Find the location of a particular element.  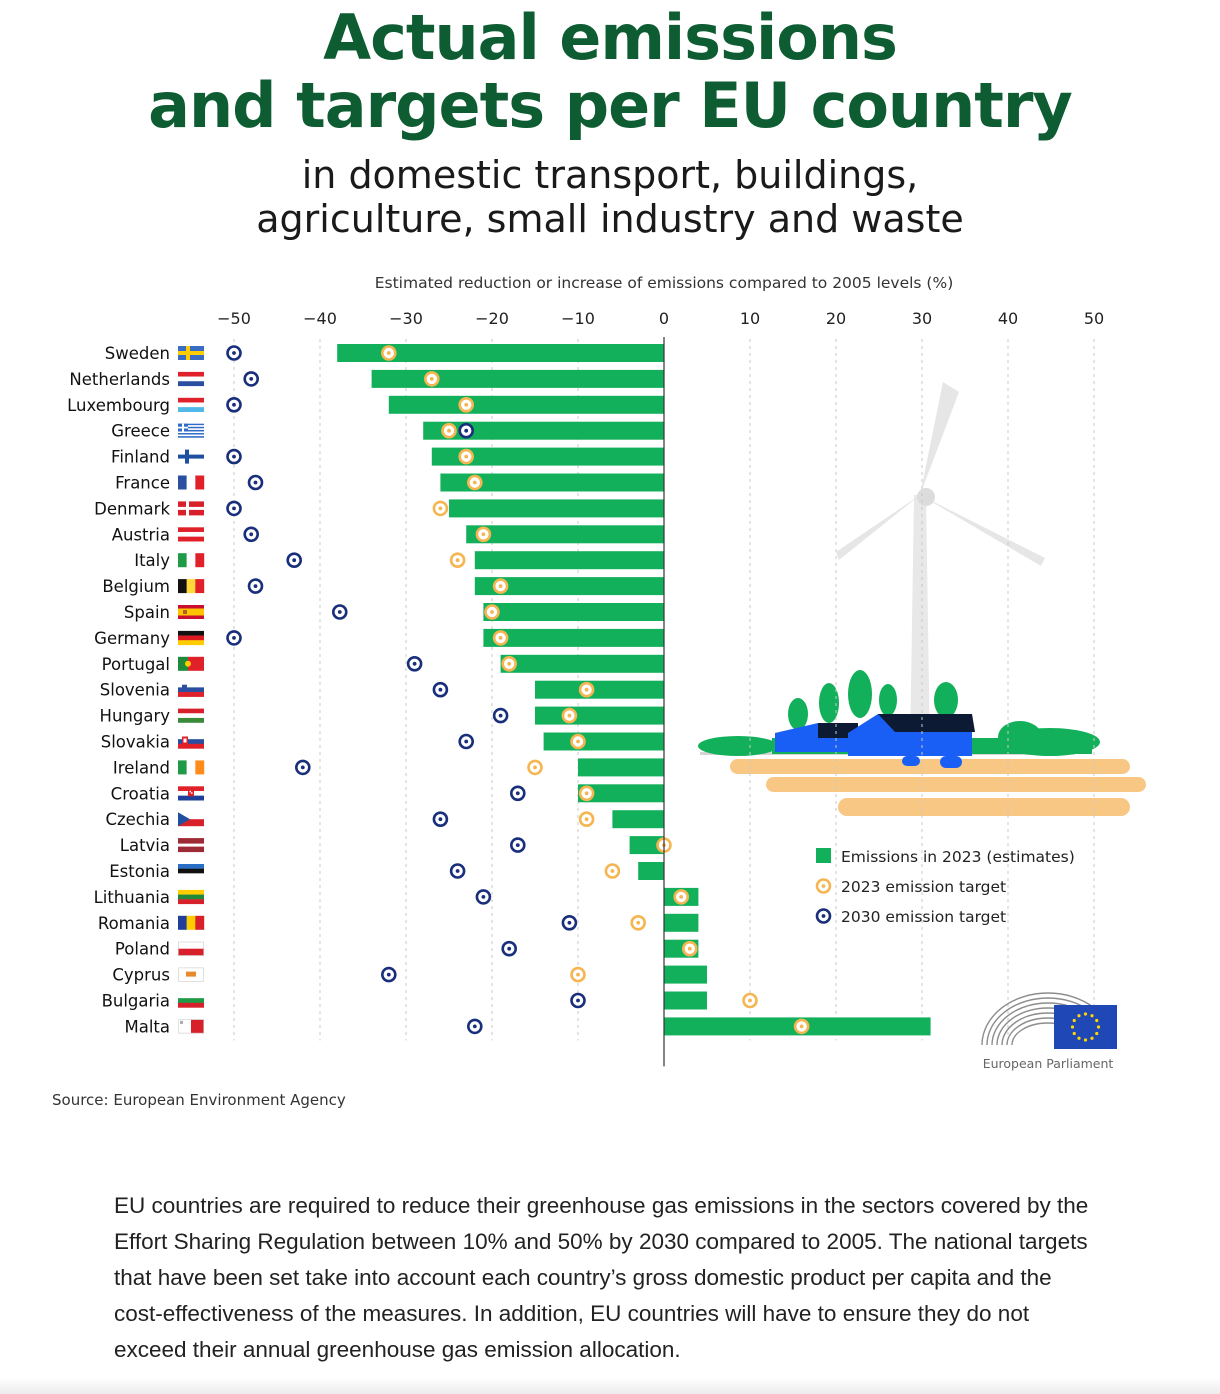

flag-hungary-icon is located at coordinates (191, 715).